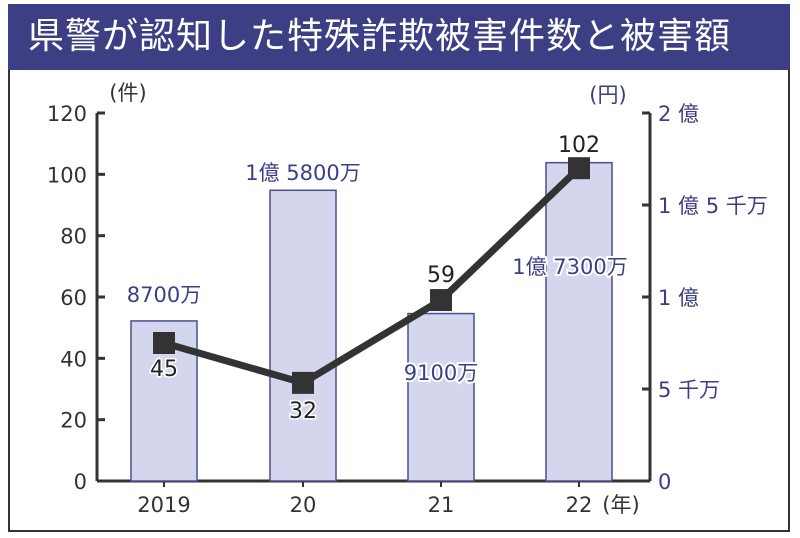 This screenshot has height=538, width=800. What do you see at coordinates (678, 298) in the screenshot?
I see `right-tick-label: 1 億` at bounding box center [678, 298].